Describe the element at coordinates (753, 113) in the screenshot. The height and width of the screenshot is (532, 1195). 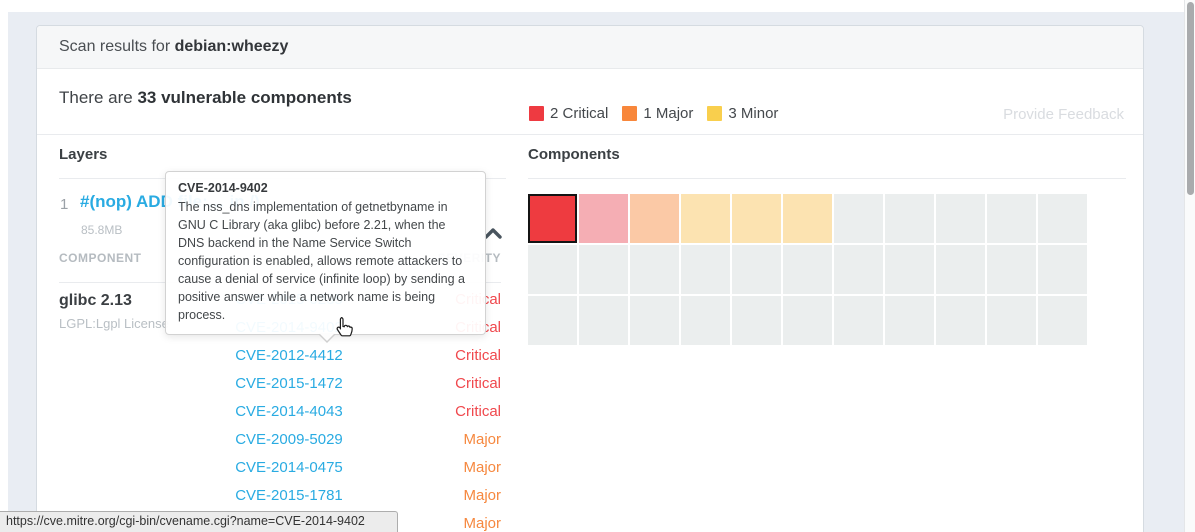
I see `legend-label: 3 Minor` at that location.